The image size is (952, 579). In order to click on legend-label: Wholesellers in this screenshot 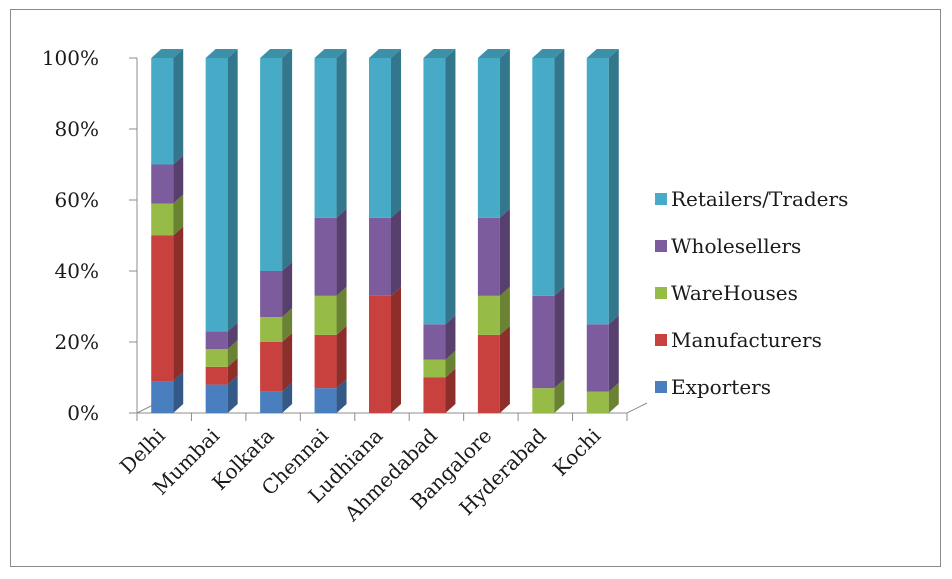, I will do `click(736, 246)`.